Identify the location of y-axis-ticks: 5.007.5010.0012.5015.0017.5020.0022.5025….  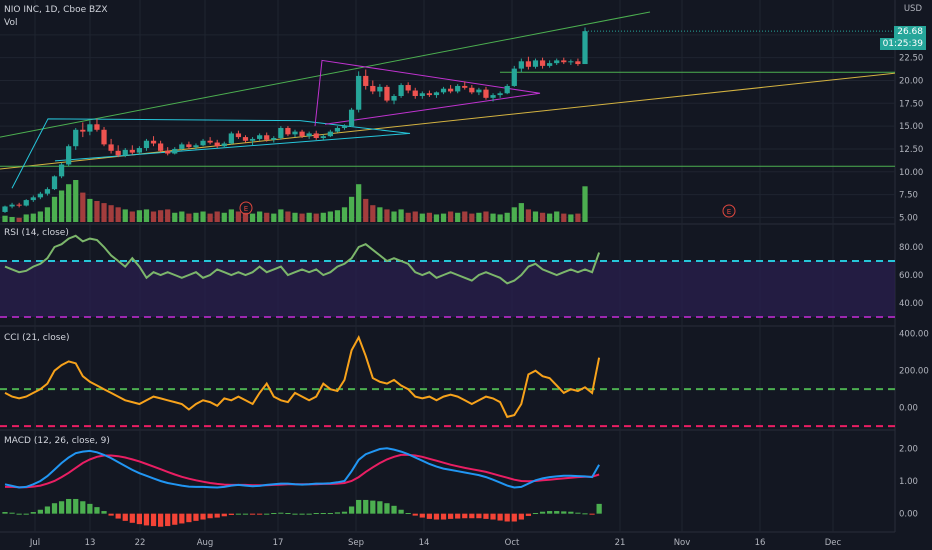
(914, 275).